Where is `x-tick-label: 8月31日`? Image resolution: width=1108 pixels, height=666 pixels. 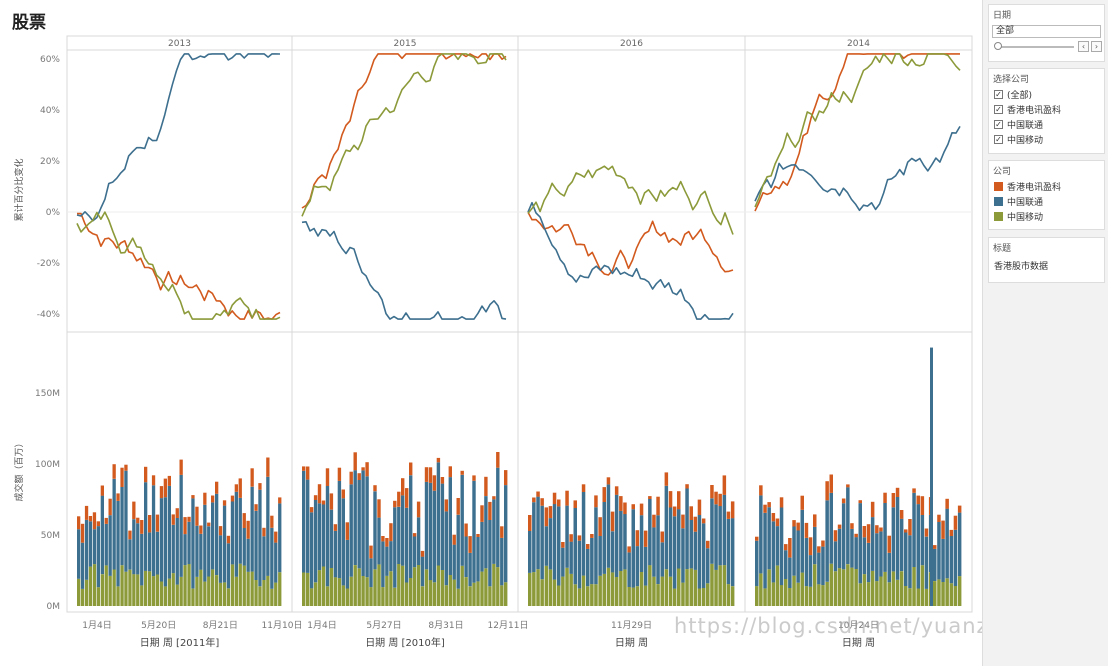
x-tick-label: 8月31日 is located at coordinates (445, 625).